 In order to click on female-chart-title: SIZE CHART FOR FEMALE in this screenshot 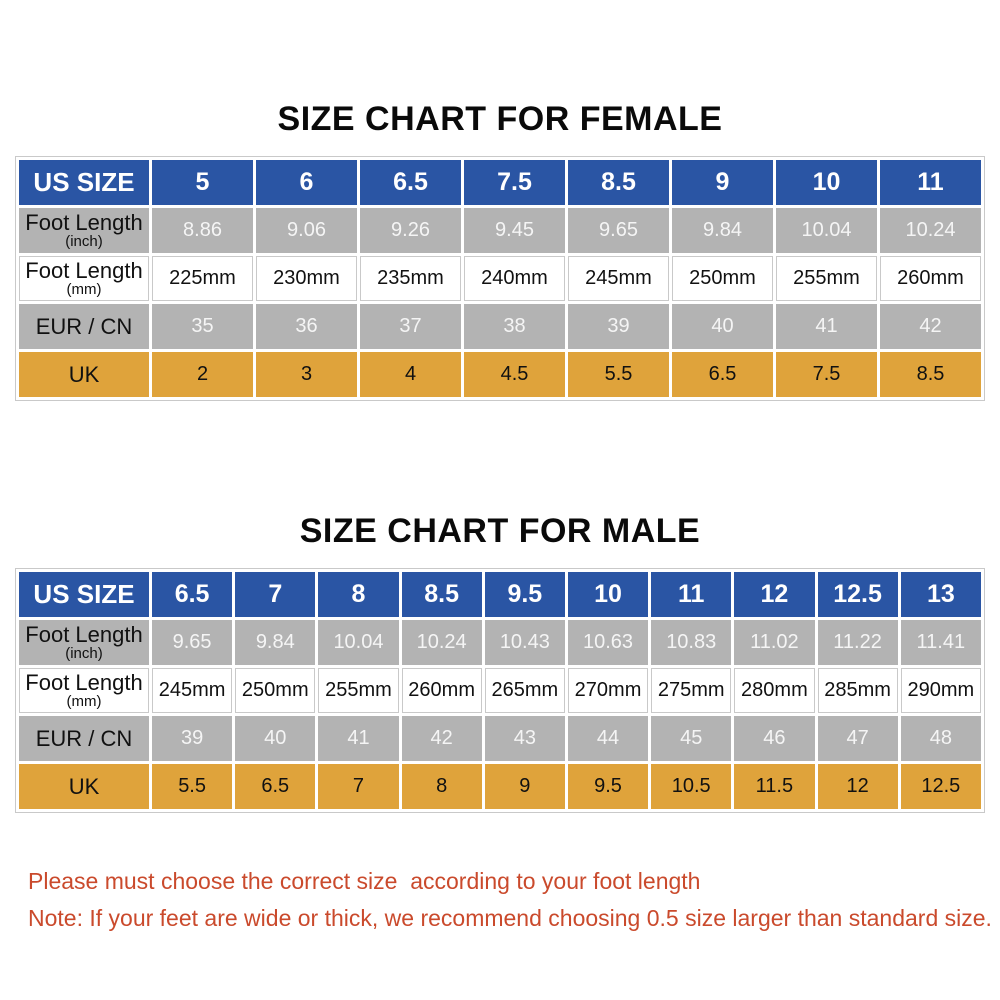, I will do `click(500, 119)`.